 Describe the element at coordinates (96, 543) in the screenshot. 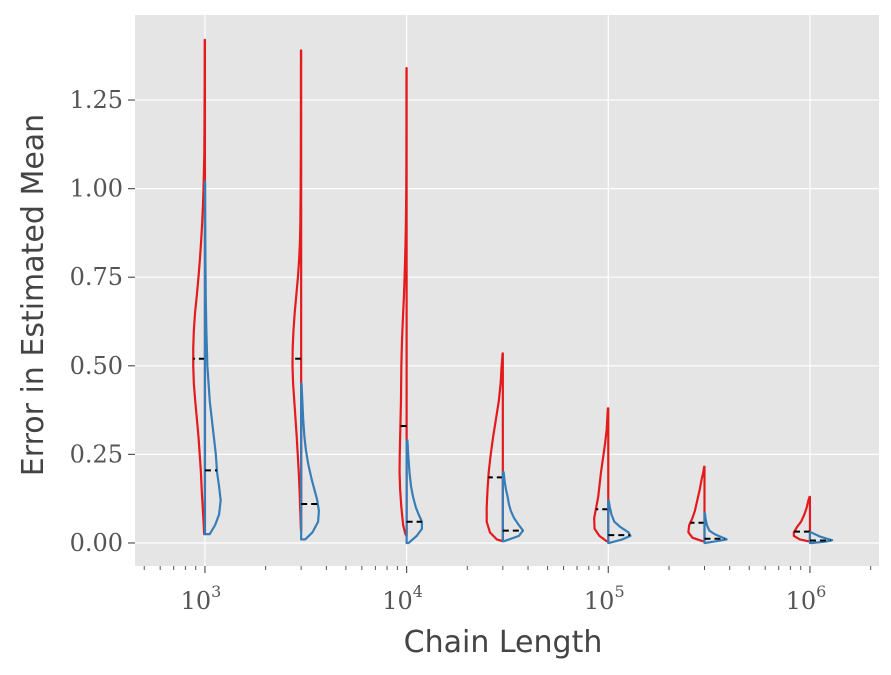

I see `y-tick-label: 0.00` at that location.